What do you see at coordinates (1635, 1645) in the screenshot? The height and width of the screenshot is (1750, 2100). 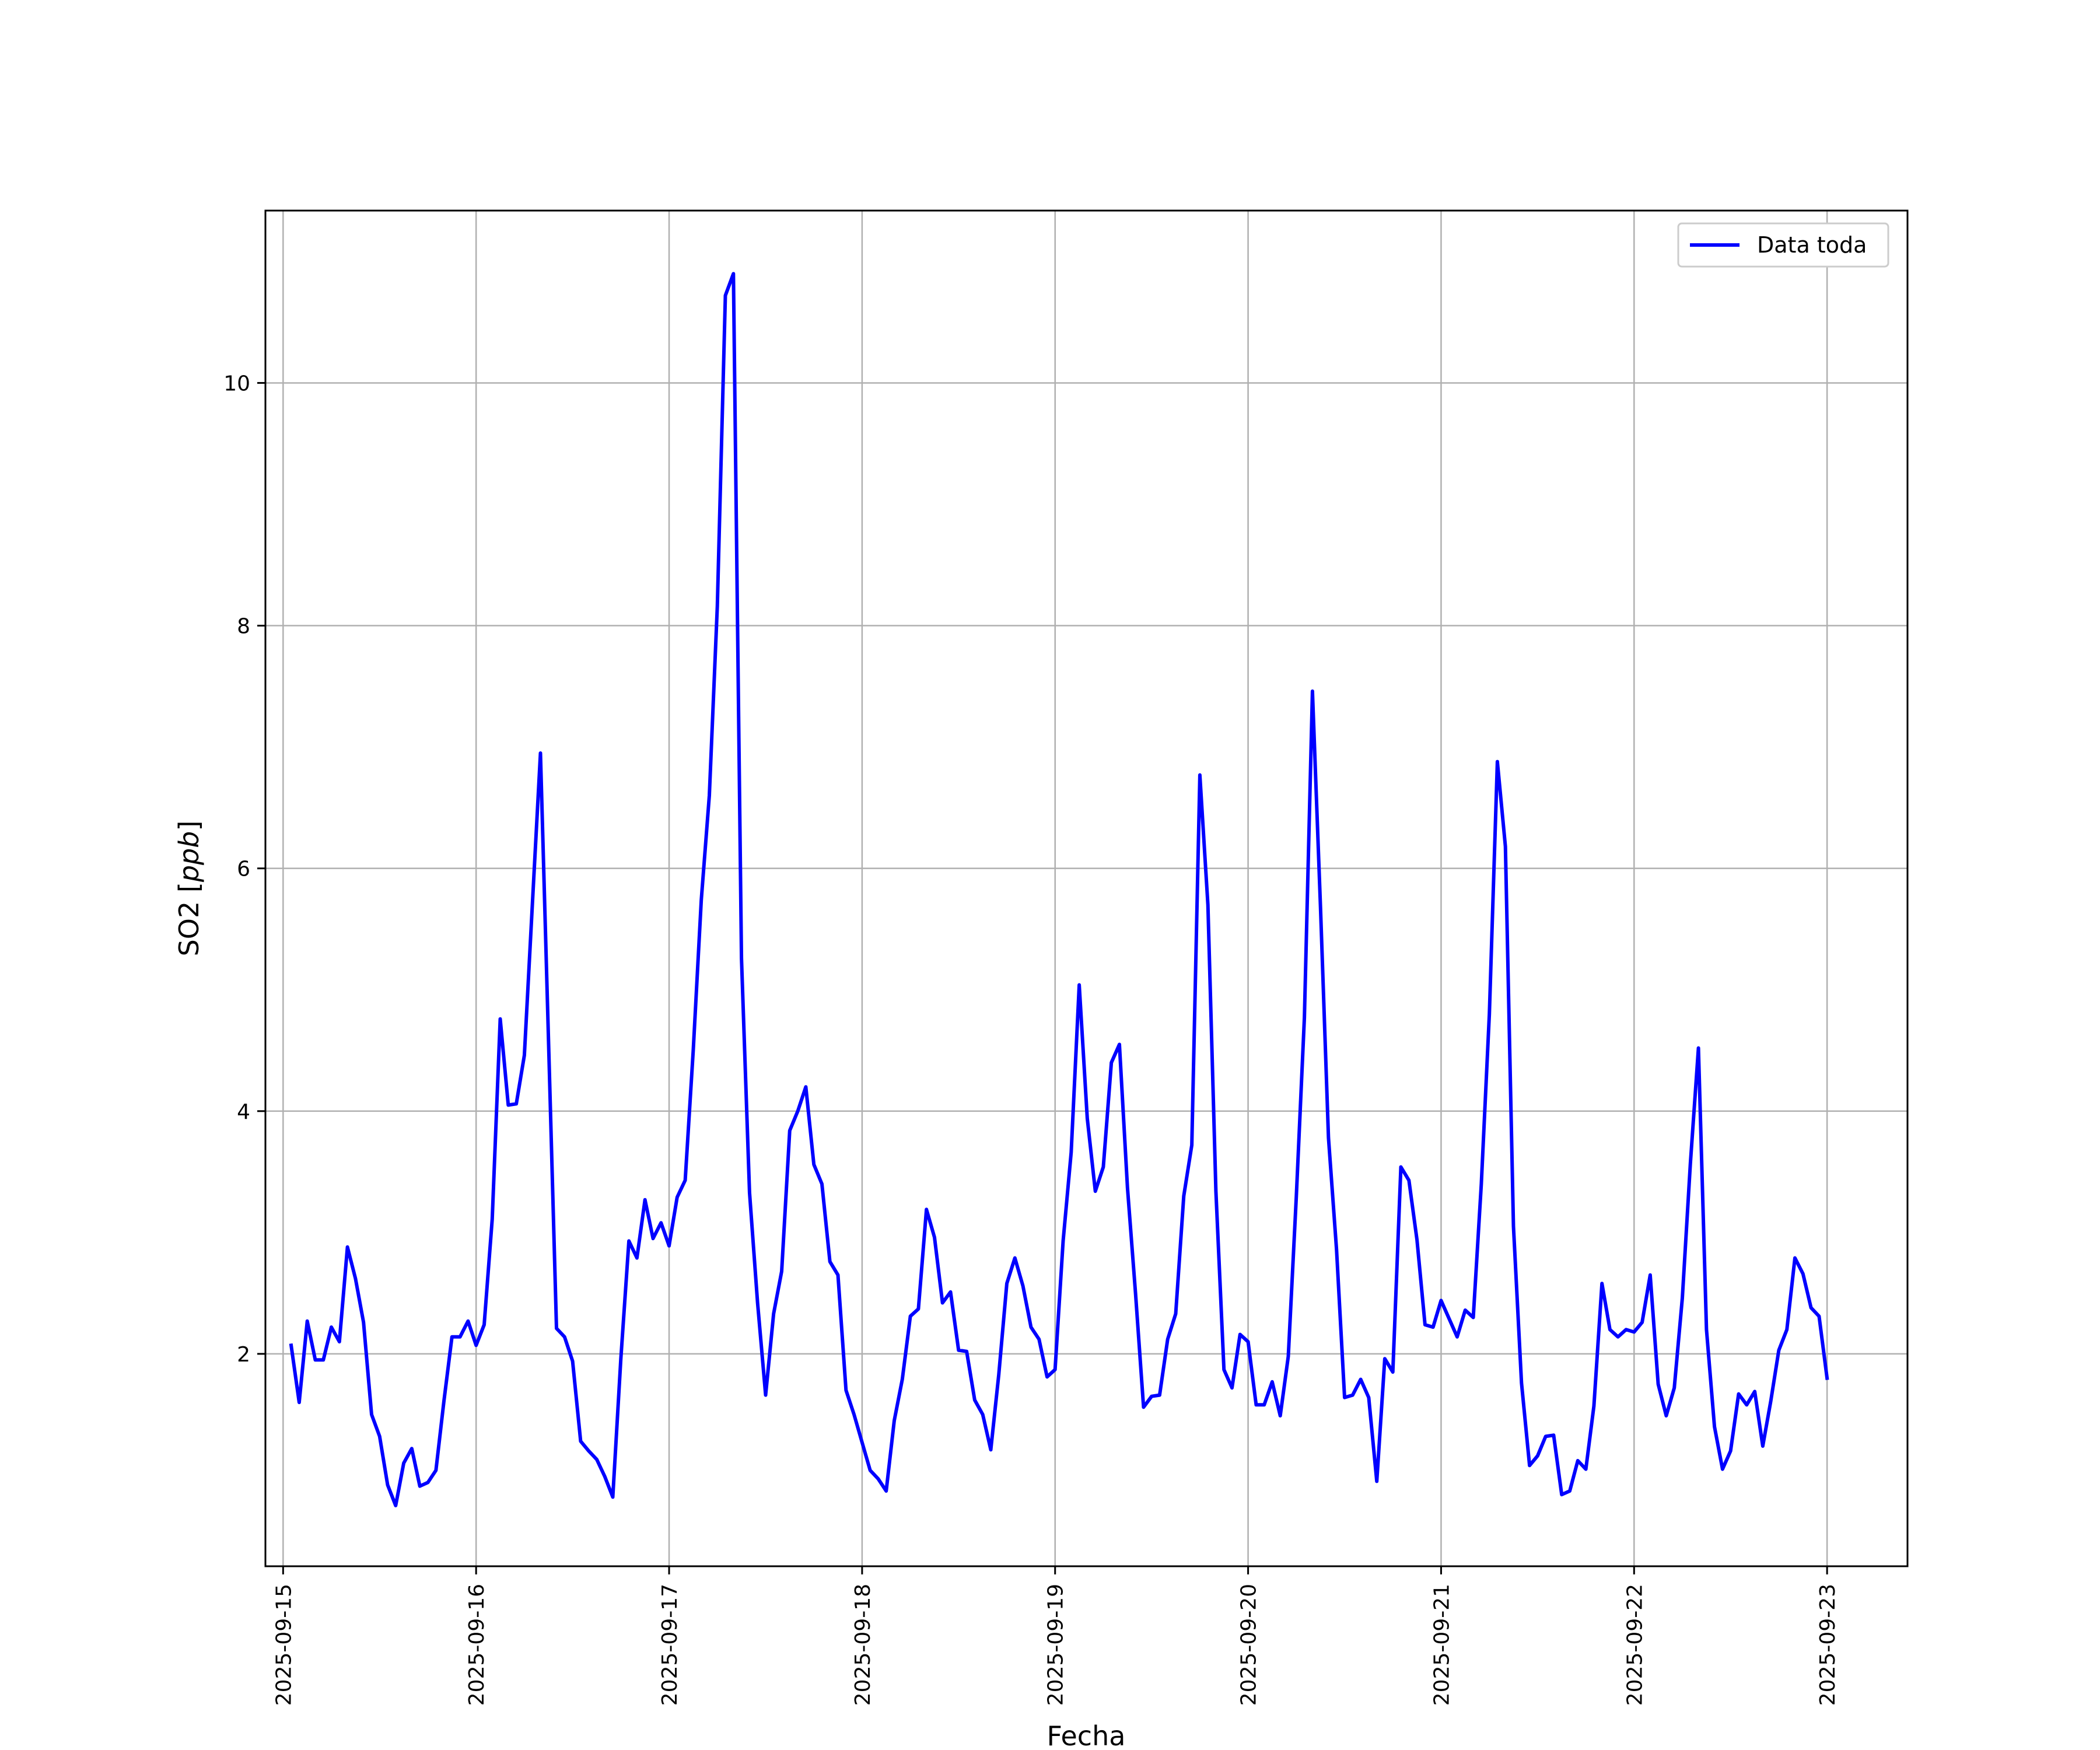 I see `x-tick-label: 2025-09-22` at bounding box center [1635, 1645].